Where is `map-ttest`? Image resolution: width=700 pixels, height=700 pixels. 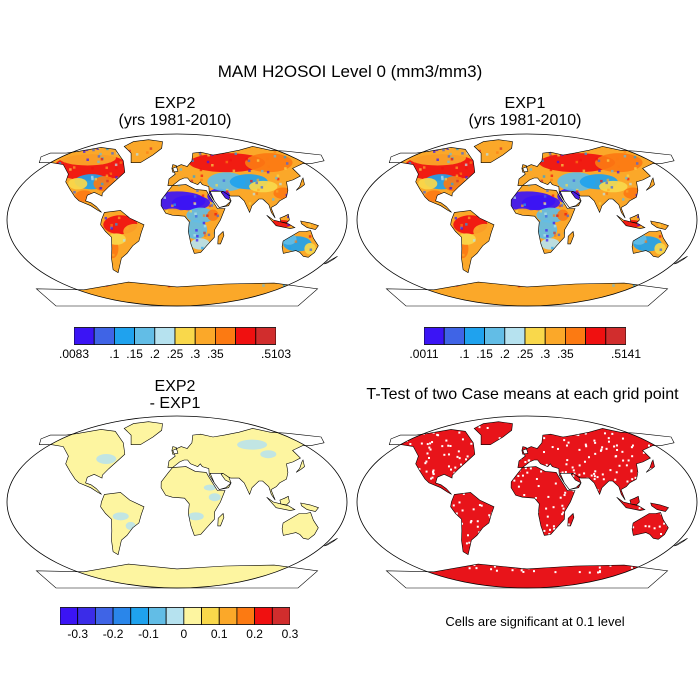
map-ttest is located at coordinates (527, 502).